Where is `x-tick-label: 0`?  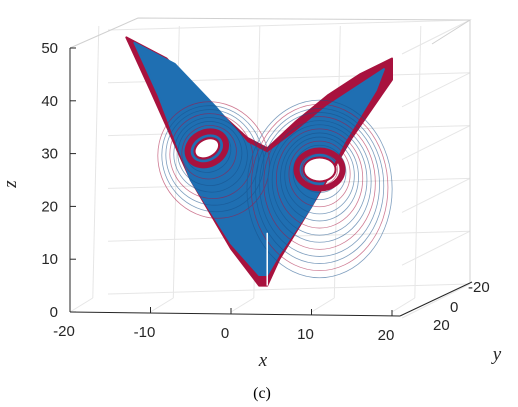
x-tick-label: 0 is located at coordinates (225, 333).